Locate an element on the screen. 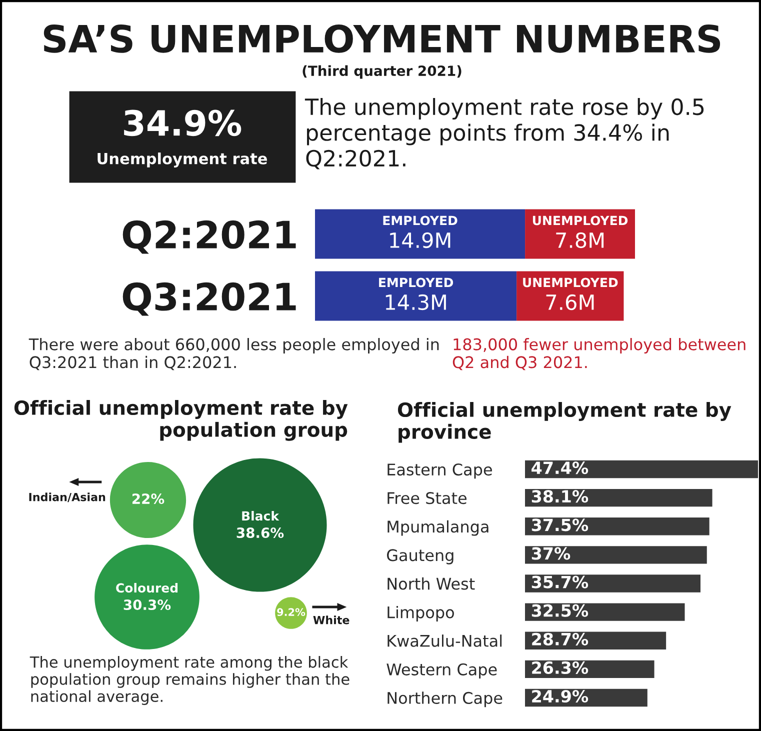 The height and width of the screenshot is (731, 761). data-label: 35.7% is located at coordinates (560, 582).